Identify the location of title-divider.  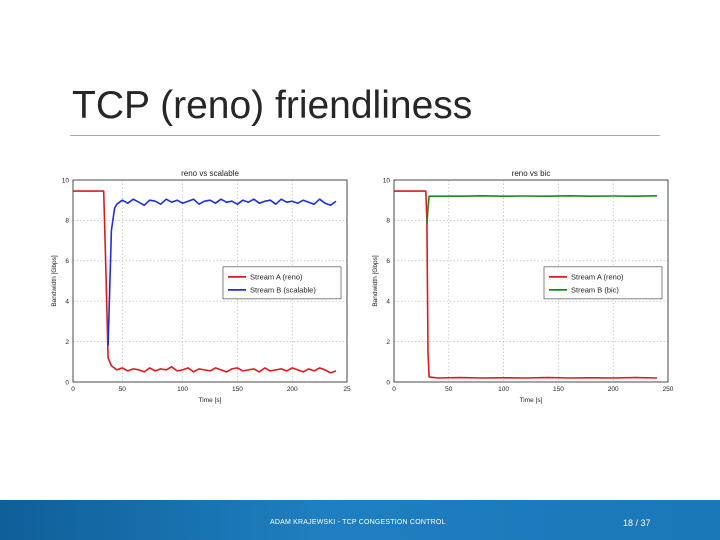
(365, 135).